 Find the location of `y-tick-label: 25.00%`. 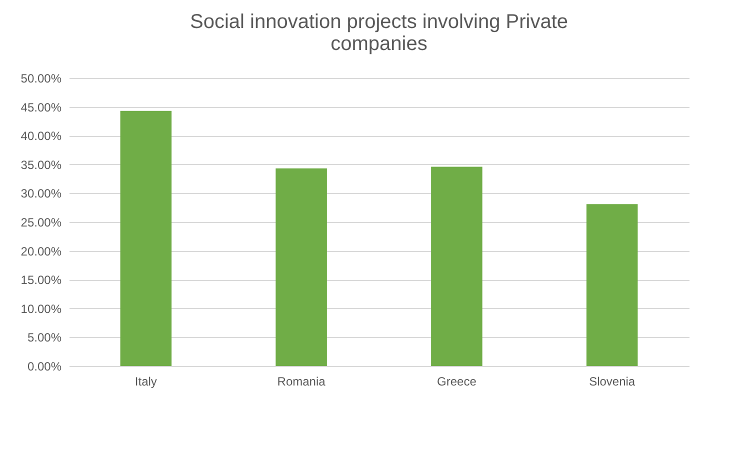

y-tick-label: 25.00% is located at coordinates (41, 223).